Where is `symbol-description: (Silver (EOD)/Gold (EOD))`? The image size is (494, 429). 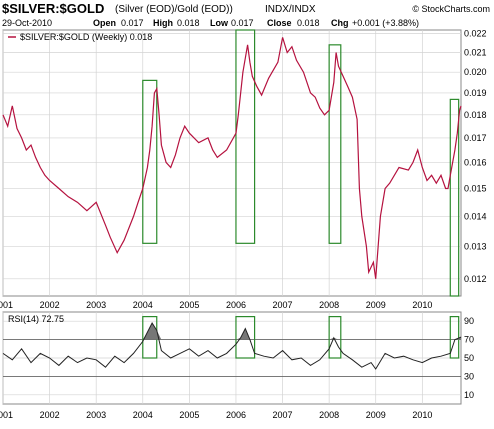
symbol-description: (Silver (EOD)/Gold (EOD)) is located at coordinates (174, 9).